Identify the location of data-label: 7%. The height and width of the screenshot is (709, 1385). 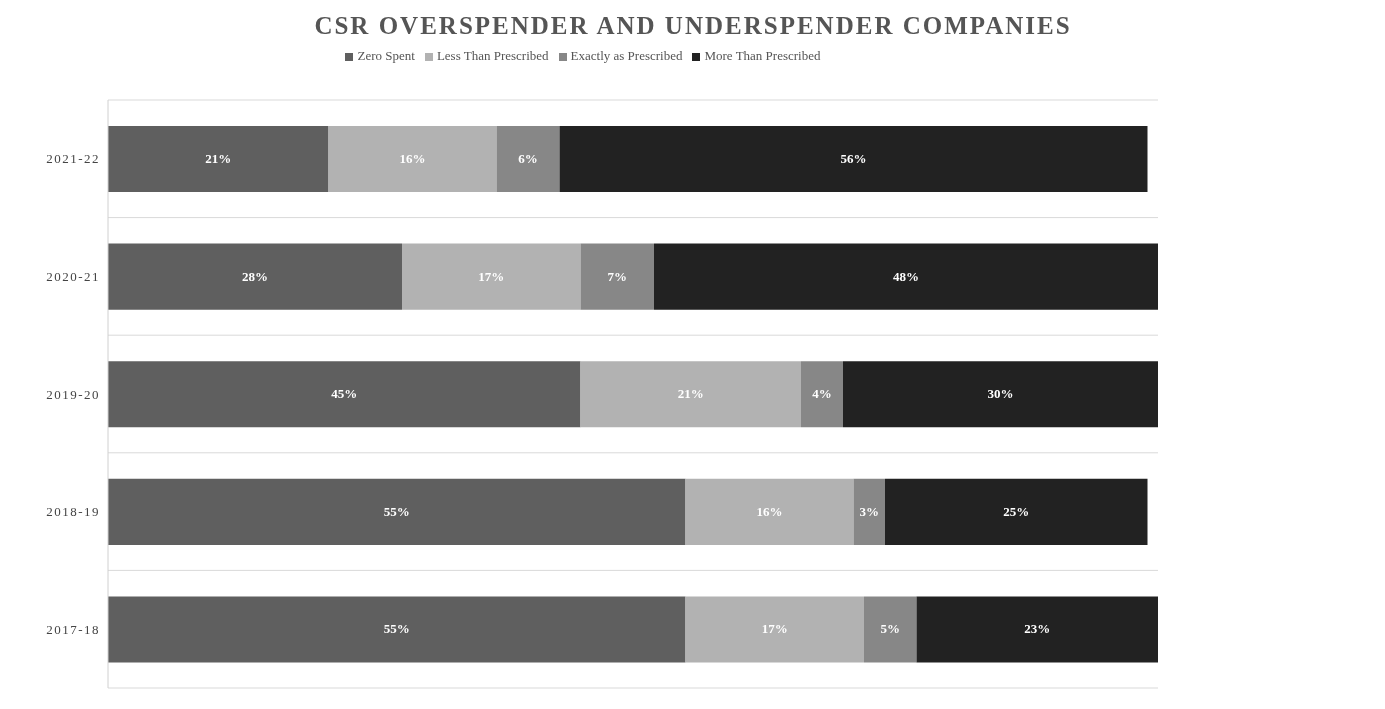
(617, 276).